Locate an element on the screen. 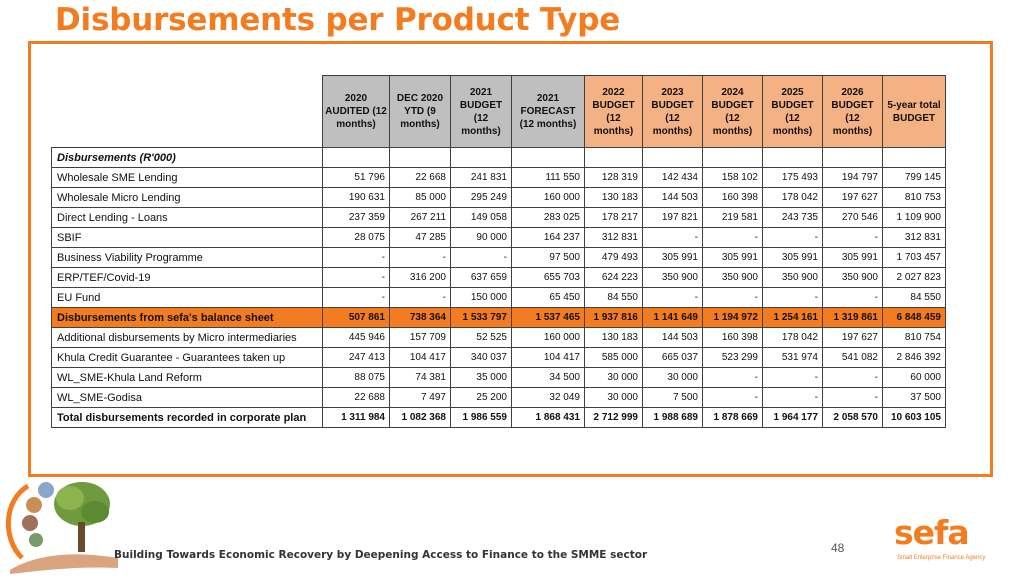 Image resolution: width=1024 pixels, height=580 pixels. table-cell: 340 037 is located at coordinates (481, 357).